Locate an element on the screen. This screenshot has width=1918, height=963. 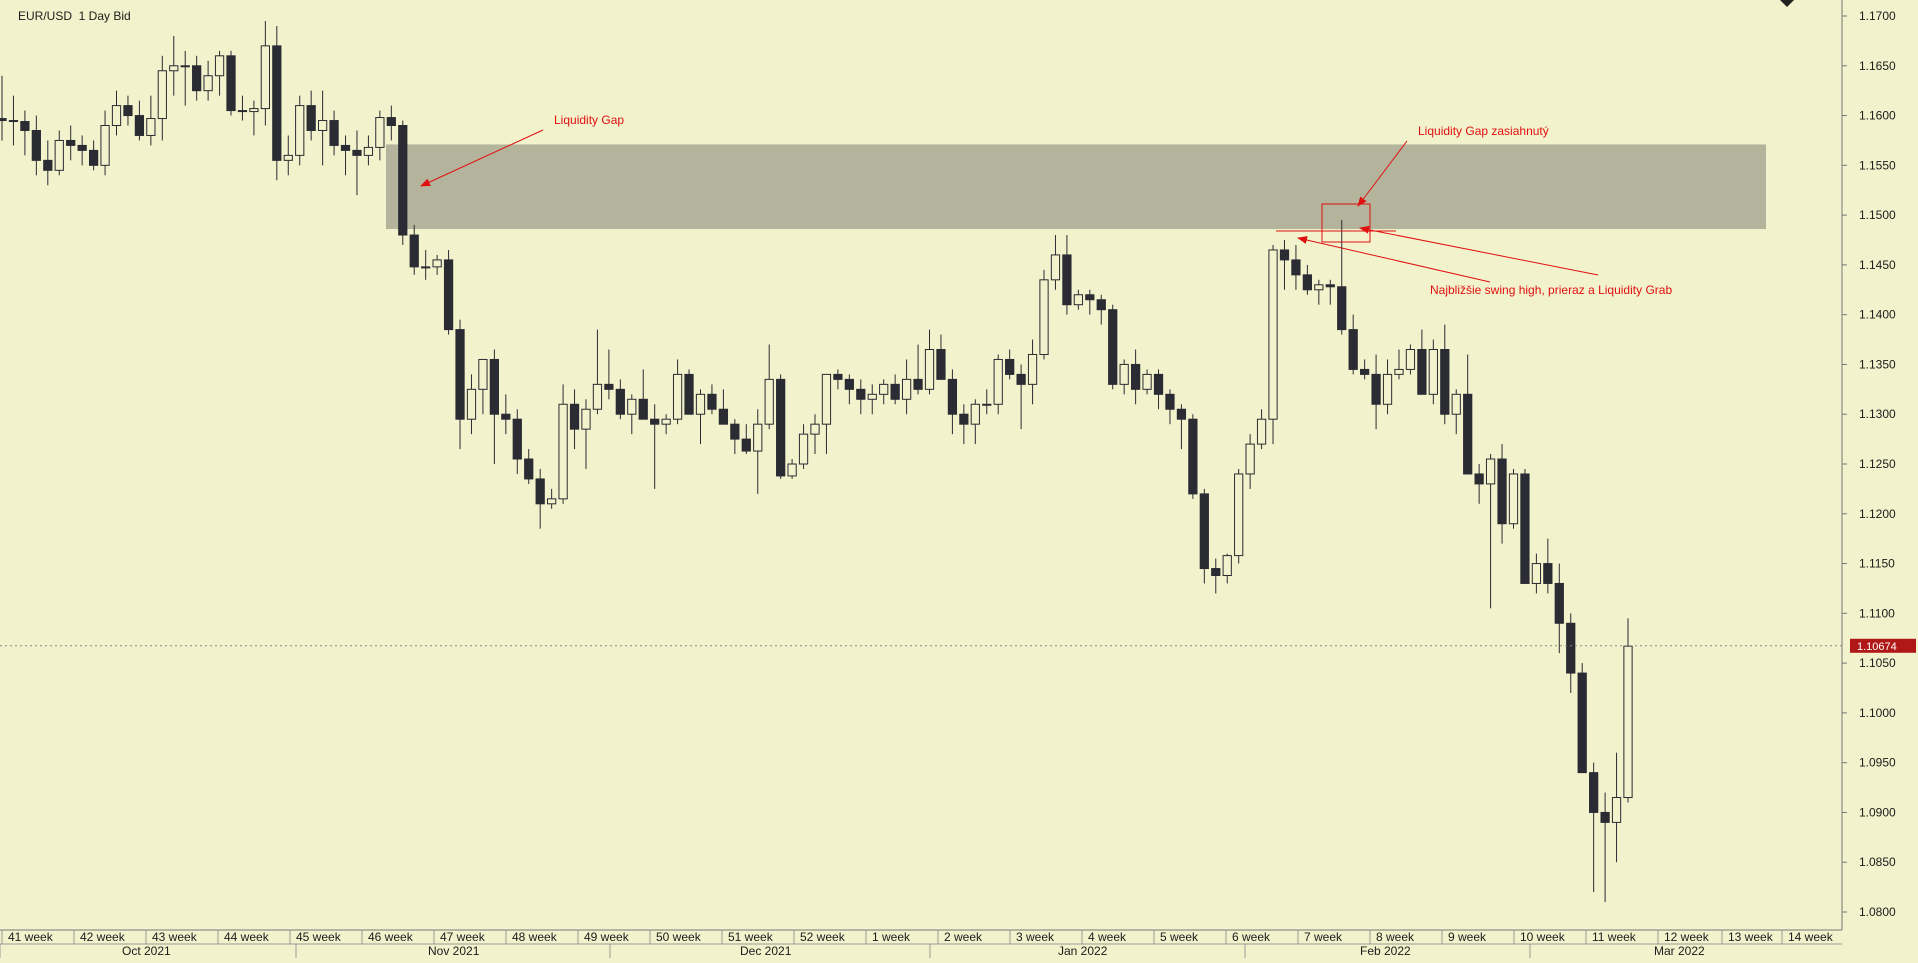
week-label: 9 week is located at coordinates (1467, 937).